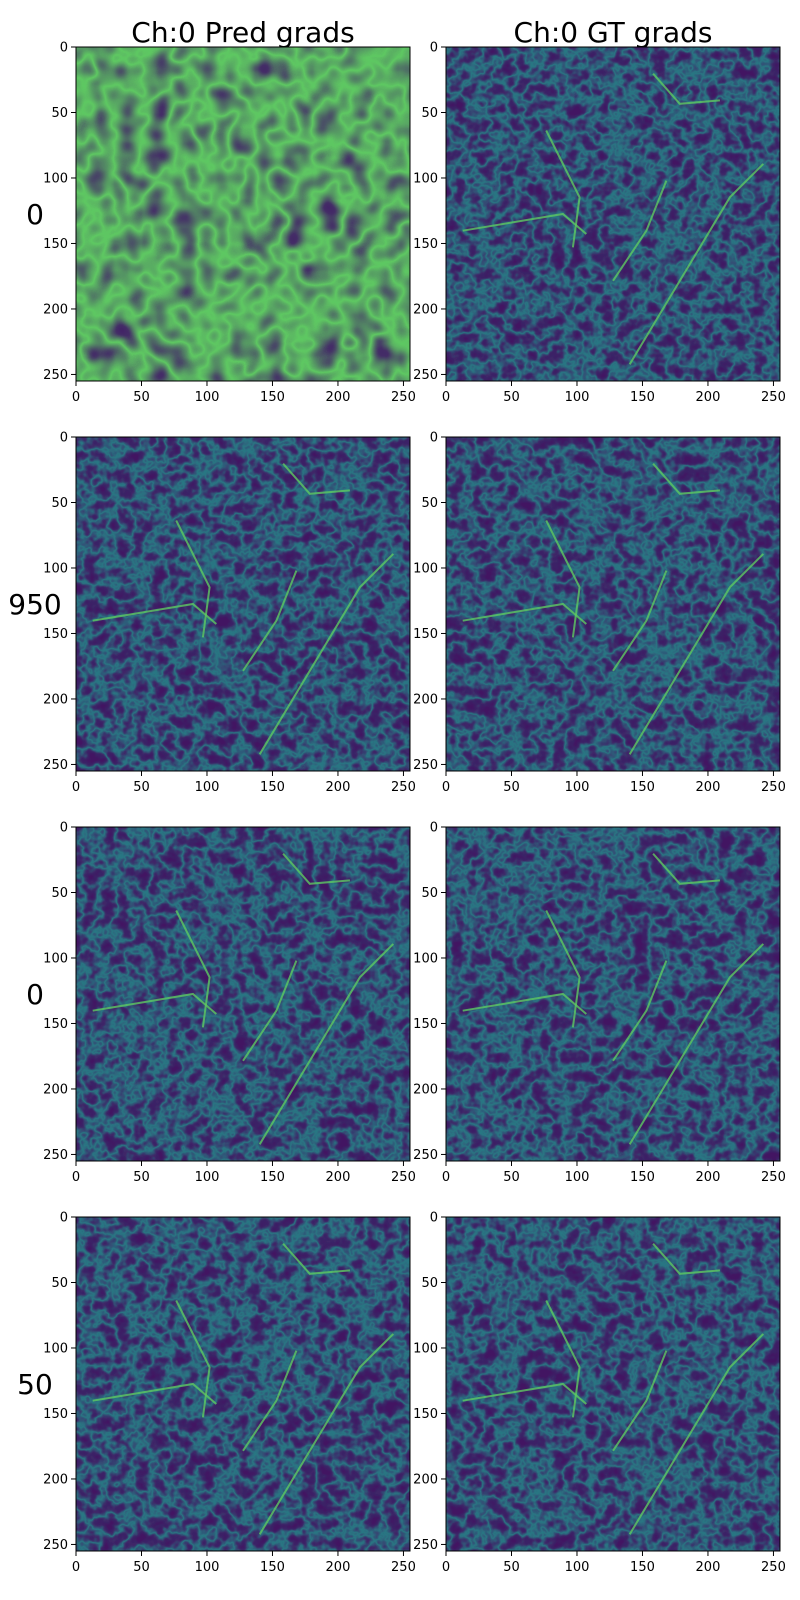 Image resolution: width=800 pixels, height=1600 pixels. I want to click on column-title: Ch:0 GT grads, so click(613, 32).